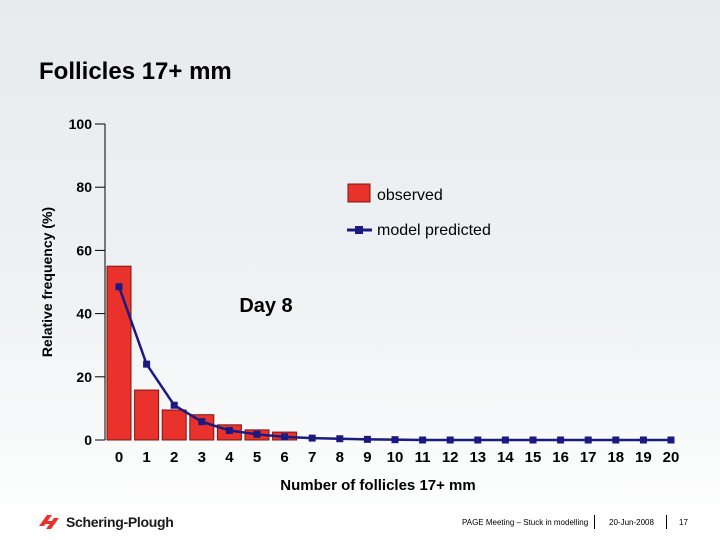  I want to click on footer-date: 20-Jun-2008, so click(631, 522).